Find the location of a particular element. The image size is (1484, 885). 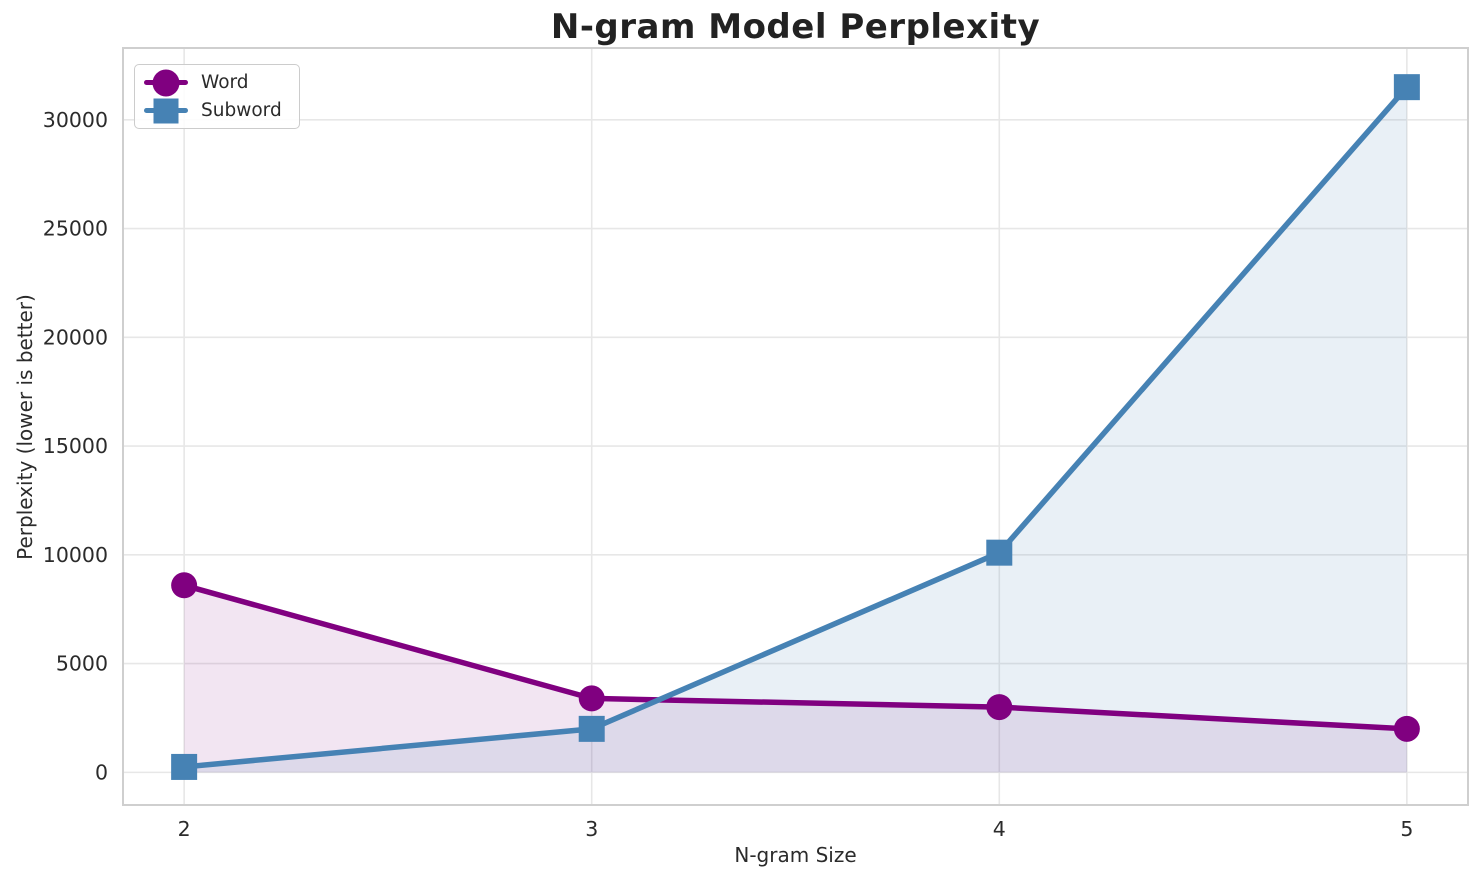

y-tick-label: 25000 is located at coordinates (75, 229).